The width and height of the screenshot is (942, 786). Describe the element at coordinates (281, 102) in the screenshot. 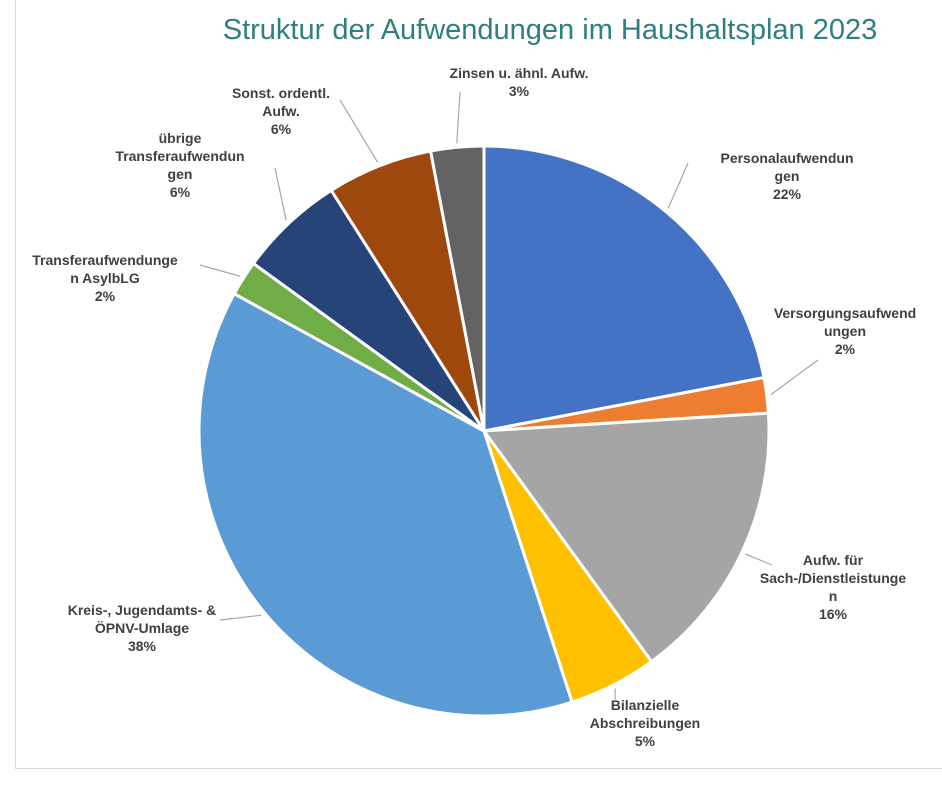

I see `slice-name: Sonst. ordentl. Aufw.` at that location.